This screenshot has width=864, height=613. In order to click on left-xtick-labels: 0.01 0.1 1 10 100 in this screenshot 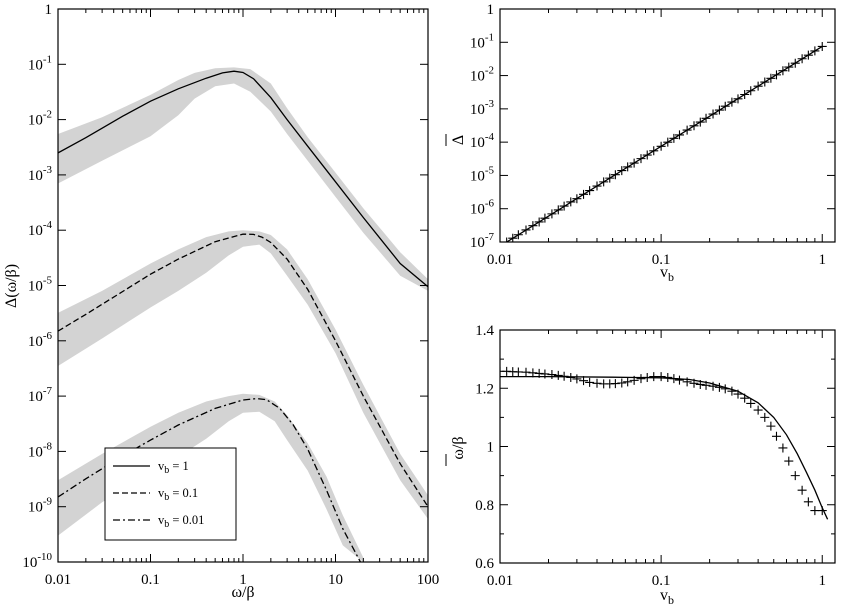, I will do `click(242, 580)`.